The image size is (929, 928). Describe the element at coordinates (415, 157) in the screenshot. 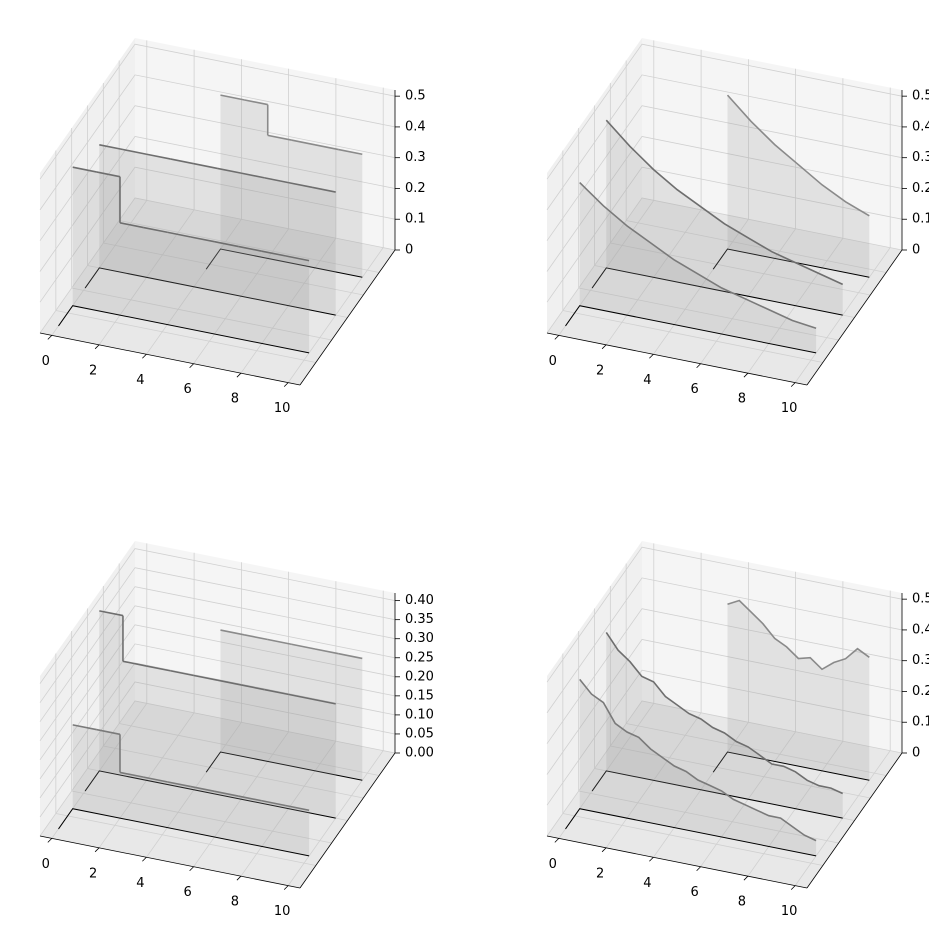

I see `z-tick-label: 0.3` at that location.